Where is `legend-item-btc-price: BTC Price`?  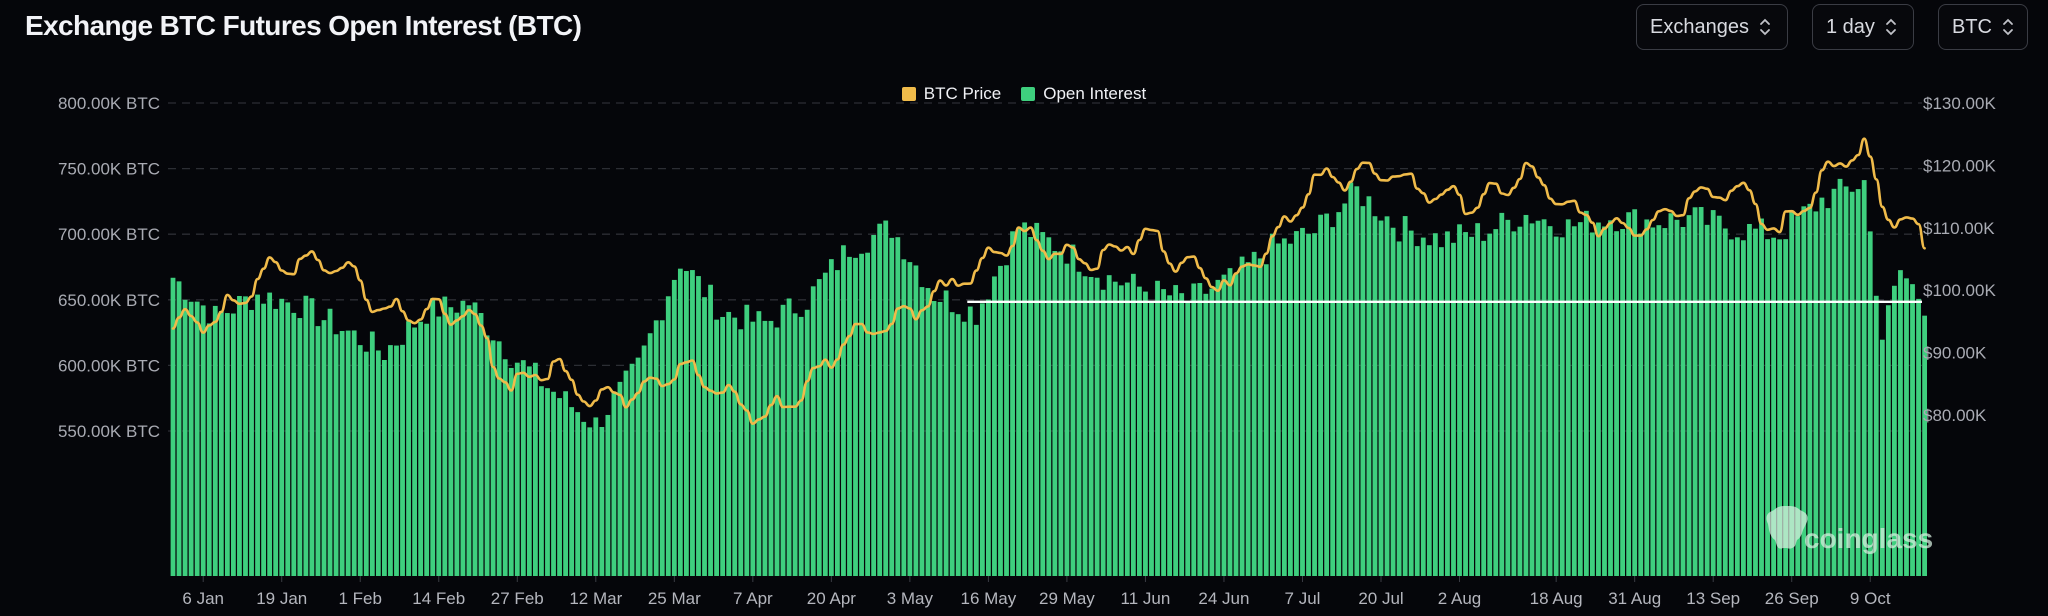 legend-item-btc-price: BTC Price is located at coordinates (951, 94).